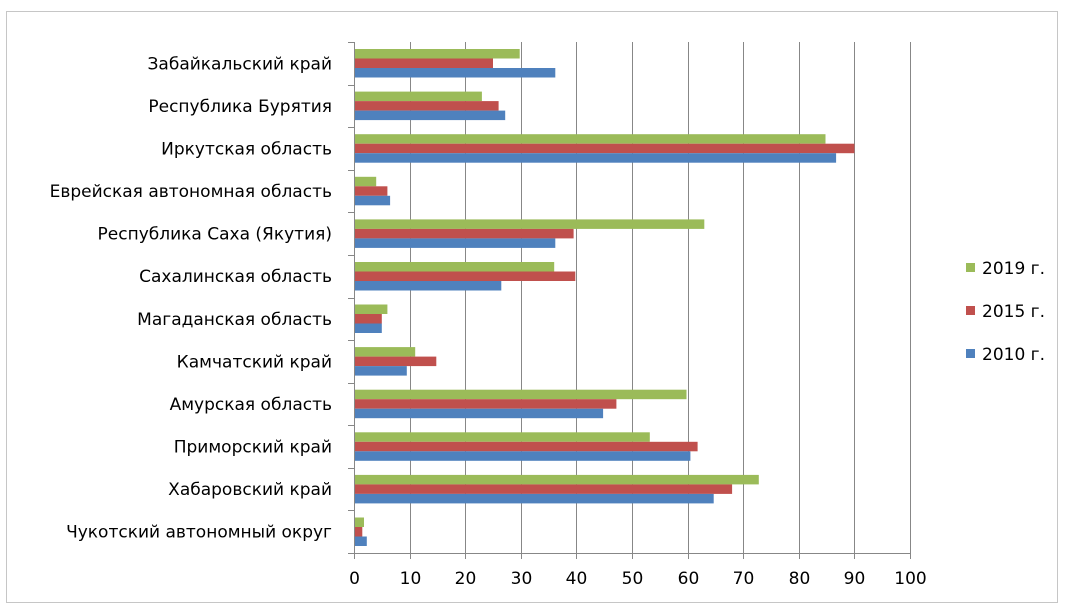 The height and width of the screenshot is (606, 1065). Describe the element at coordinates (240, 107) in the screenshot. I see `category-label: Республика Бурятия` at that location.